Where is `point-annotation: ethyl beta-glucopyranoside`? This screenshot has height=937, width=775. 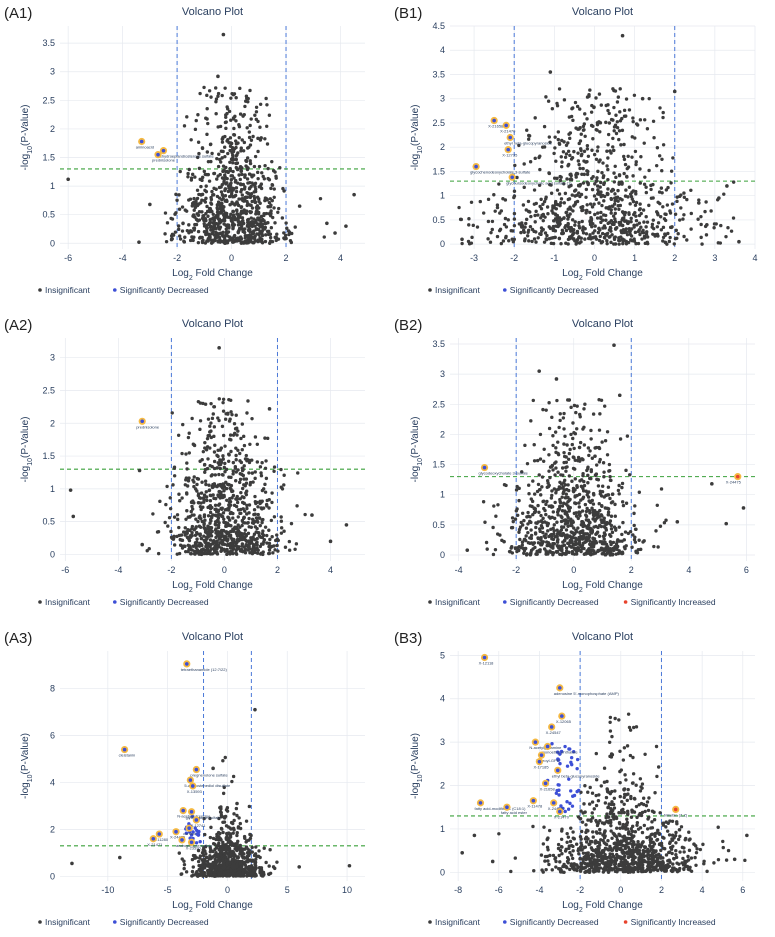 point-annotation: ethyl beta-glucopyranoside is located at coordinates (528, 143).